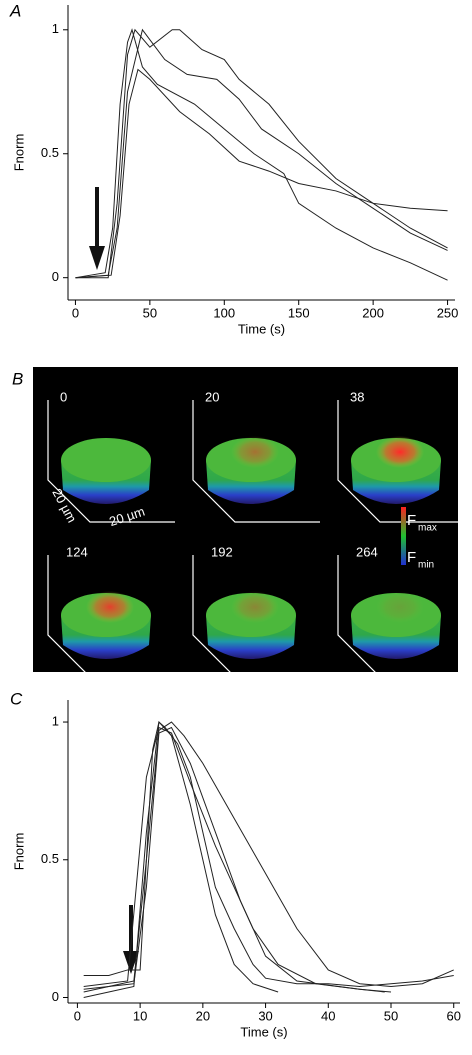  What do you see at coordinates (63, 396) in the screenshot?
I see `frame-time: 0` at bounding box center [63, 396].